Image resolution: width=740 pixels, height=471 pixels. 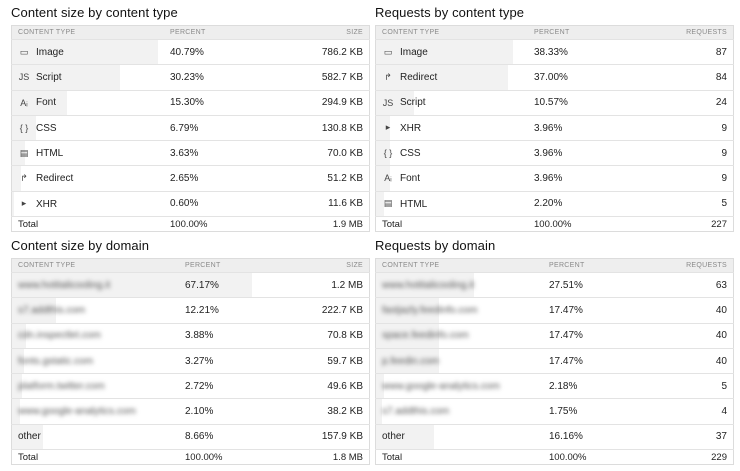 I want to click on table-row: ▸ XHR 0.60% 11.6 KB, so click(x=190, y=203).